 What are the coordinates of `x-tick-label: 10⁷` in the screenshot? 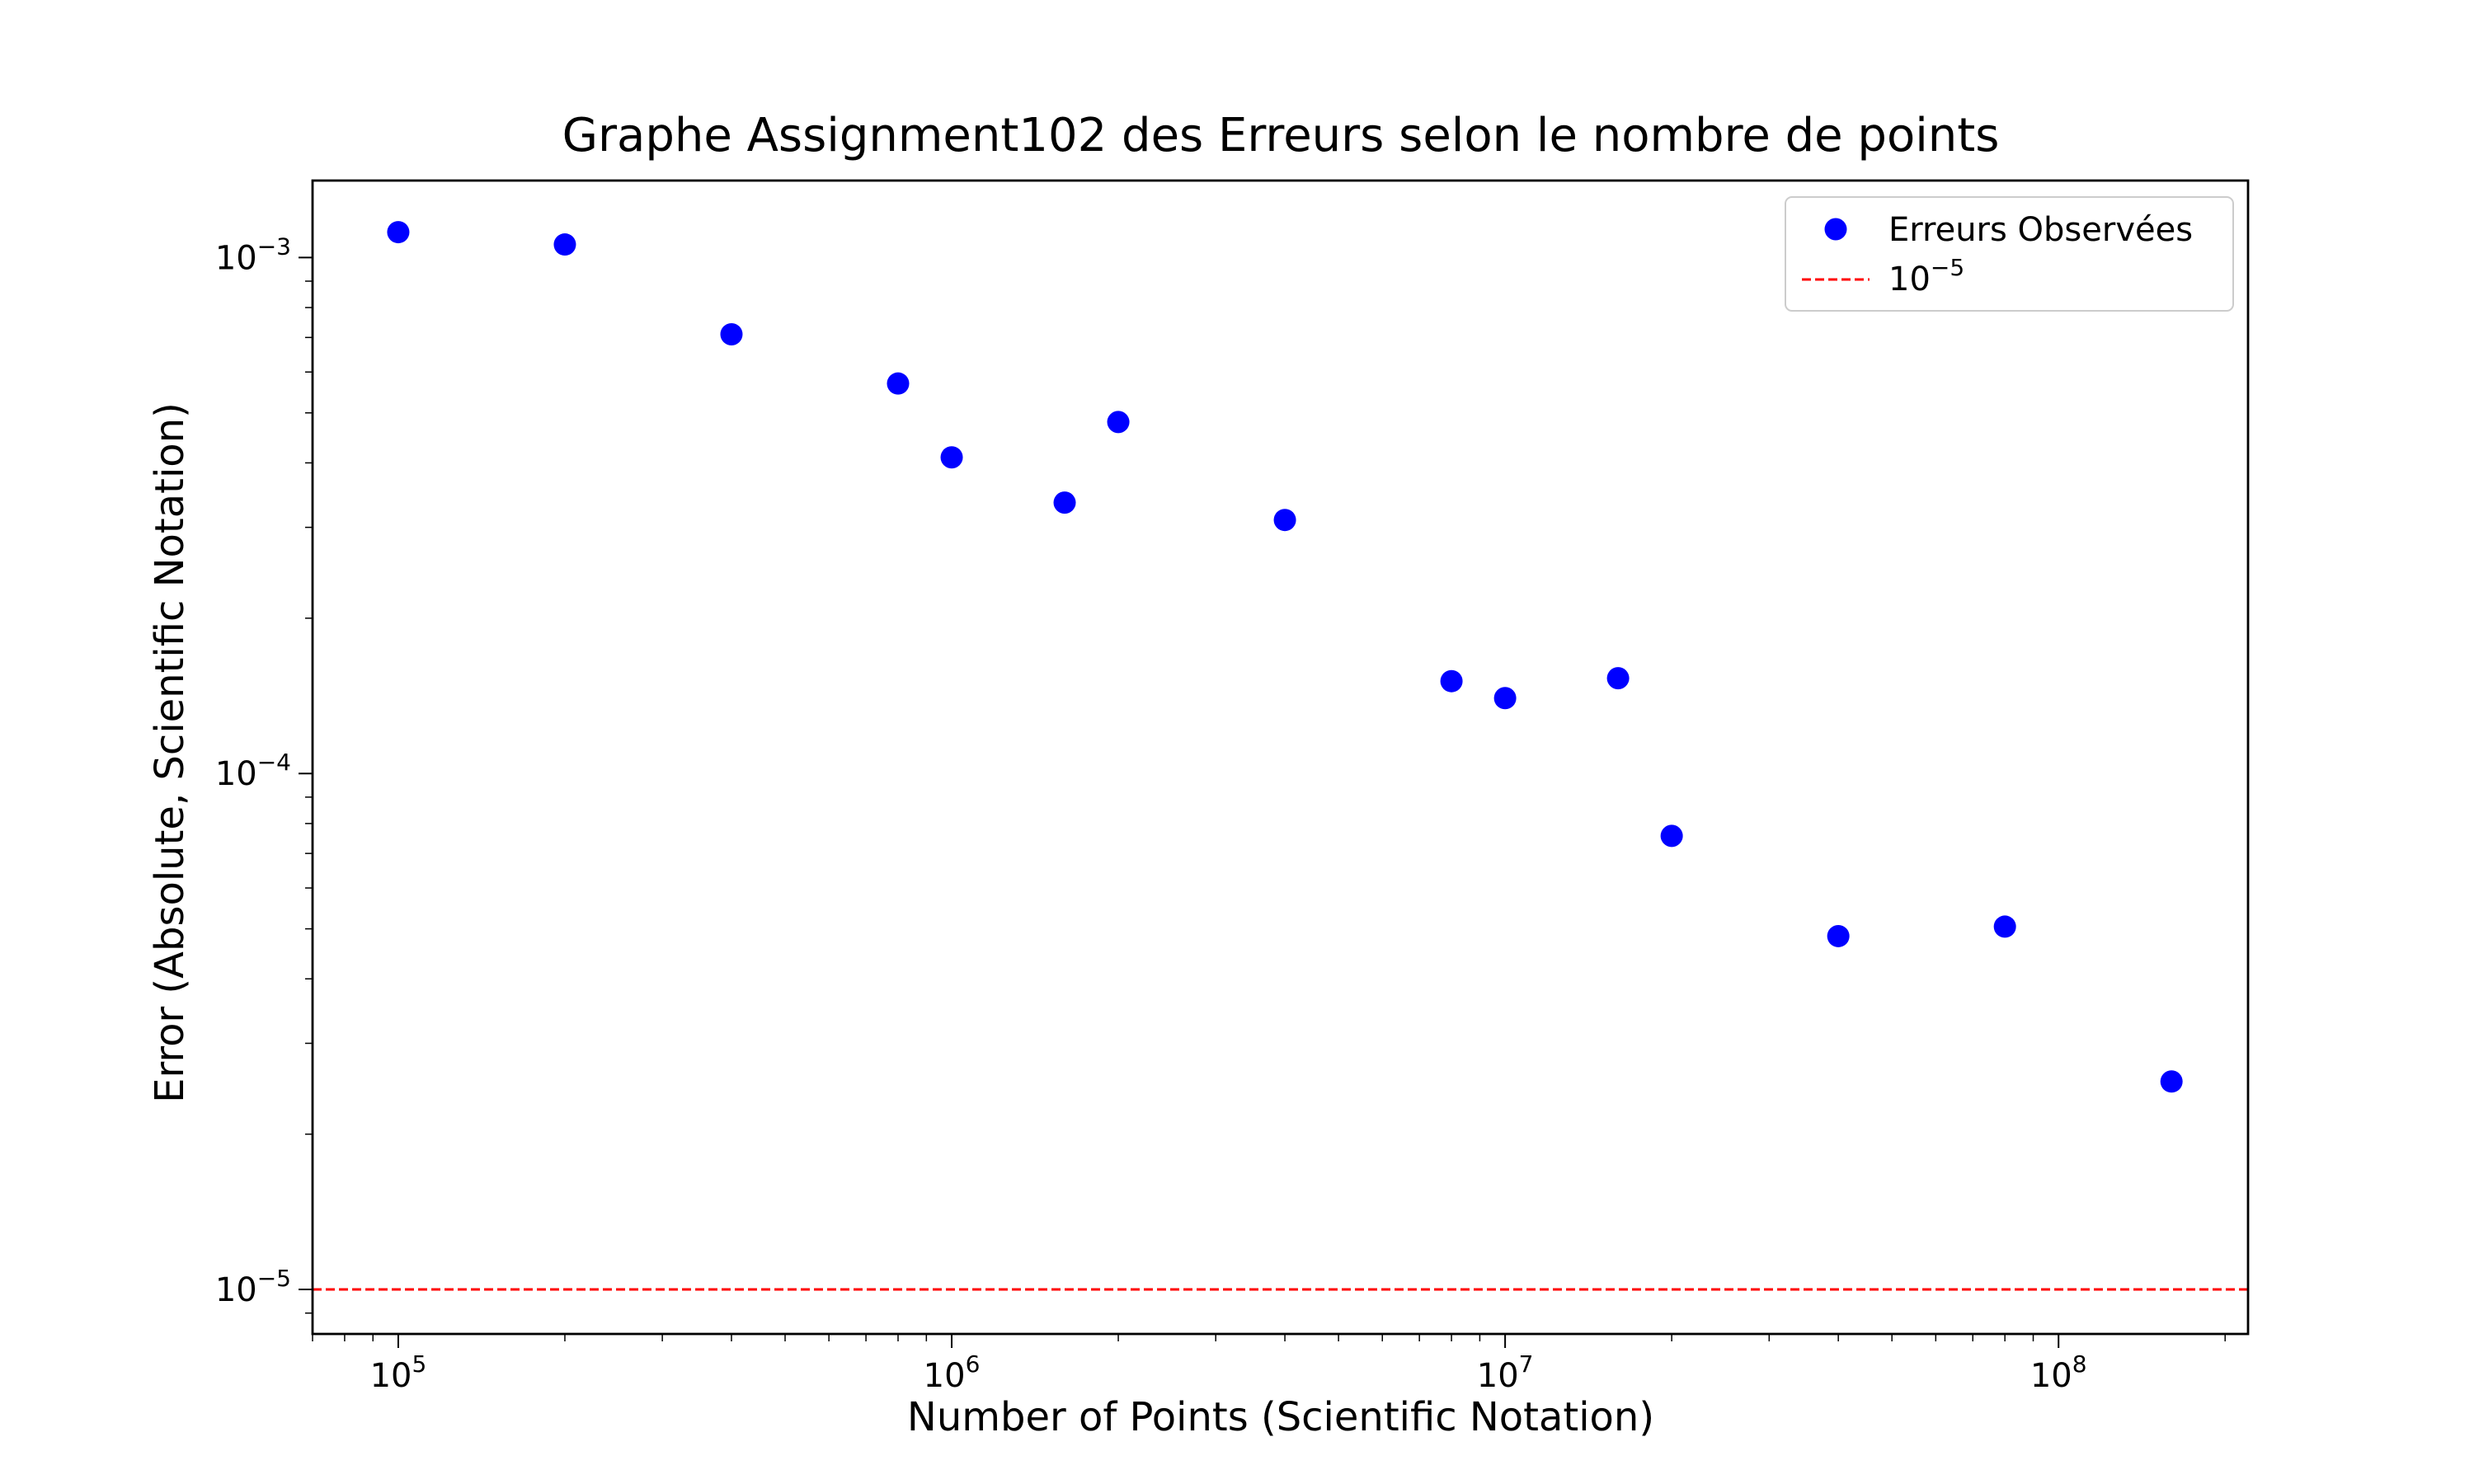 It's located at (1505, 1372).